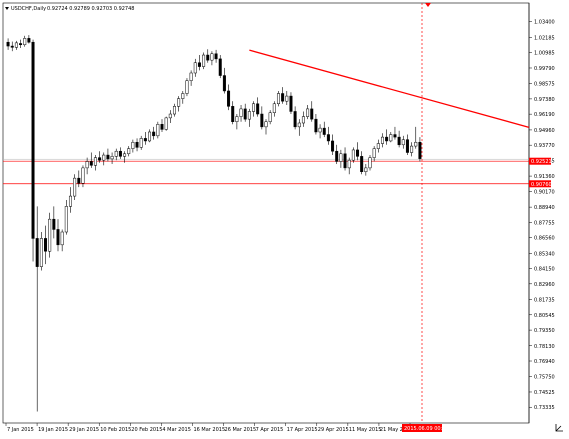  Describe the element at coordinates (544, 23) in the screenshot. I see `price-tick-label: 1.03400` at that location.